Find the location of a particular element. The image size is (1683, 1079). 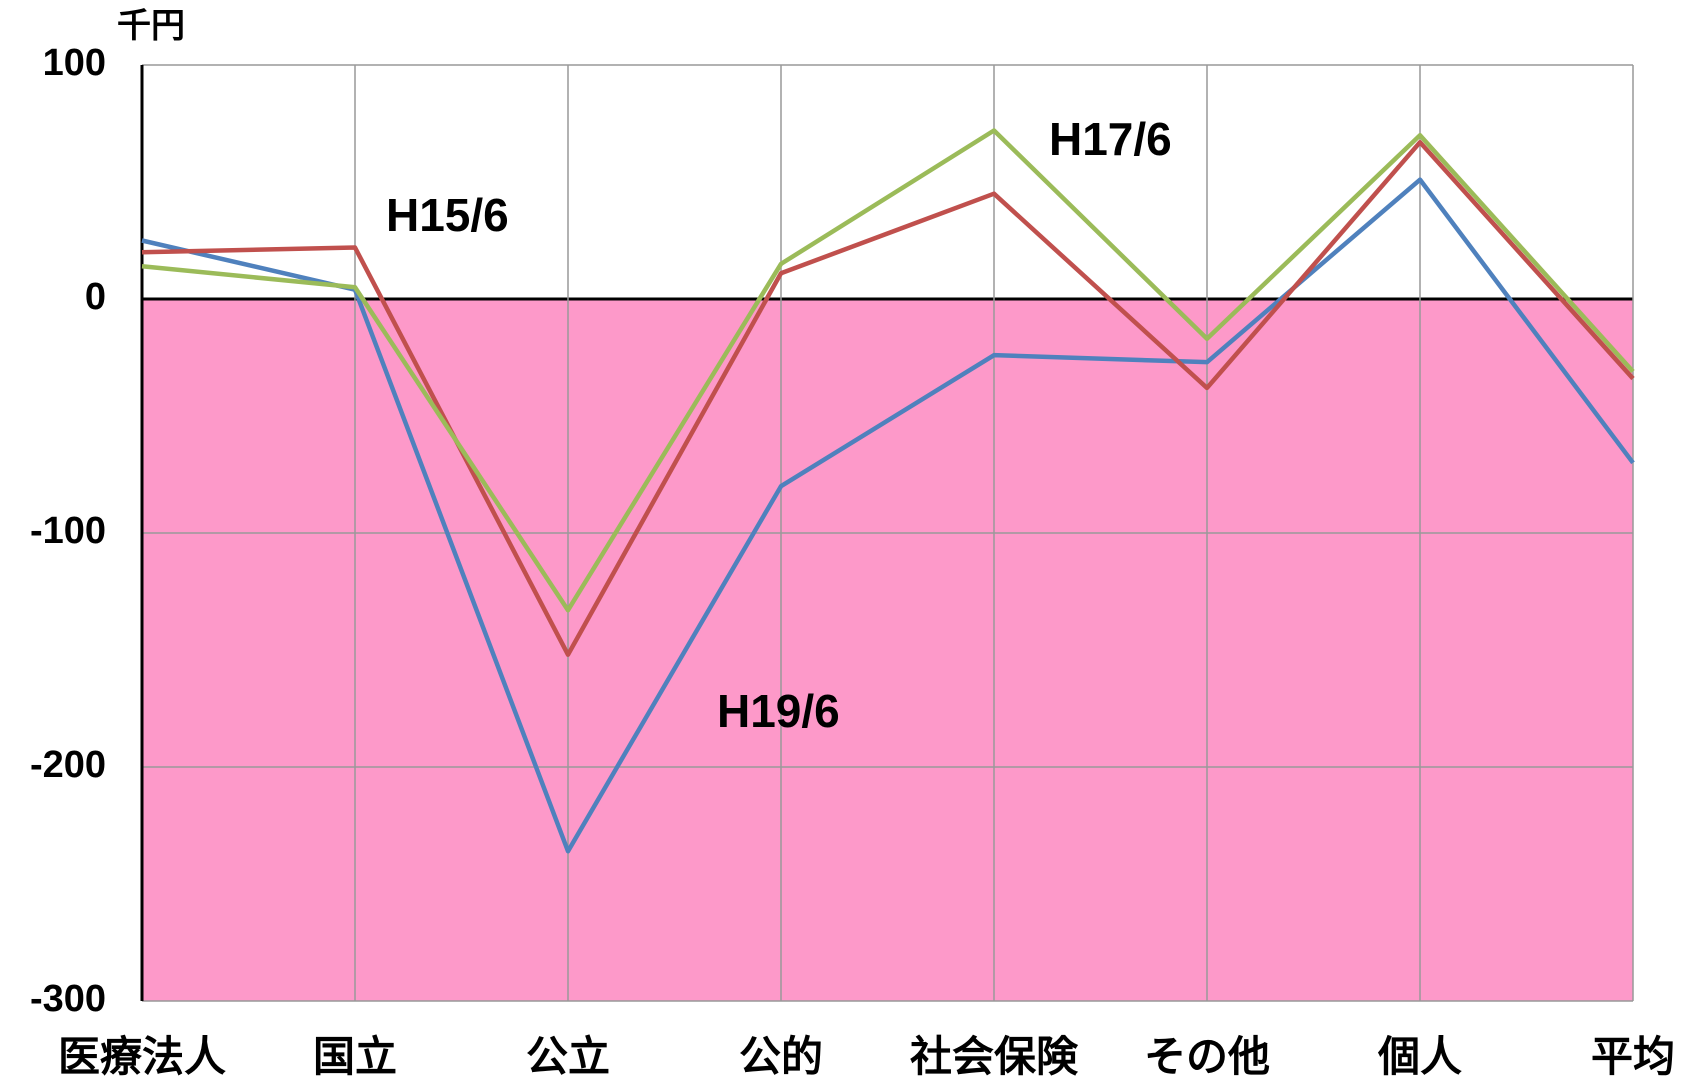

y-tick-label: -100 is located at coordinates (68, 531).